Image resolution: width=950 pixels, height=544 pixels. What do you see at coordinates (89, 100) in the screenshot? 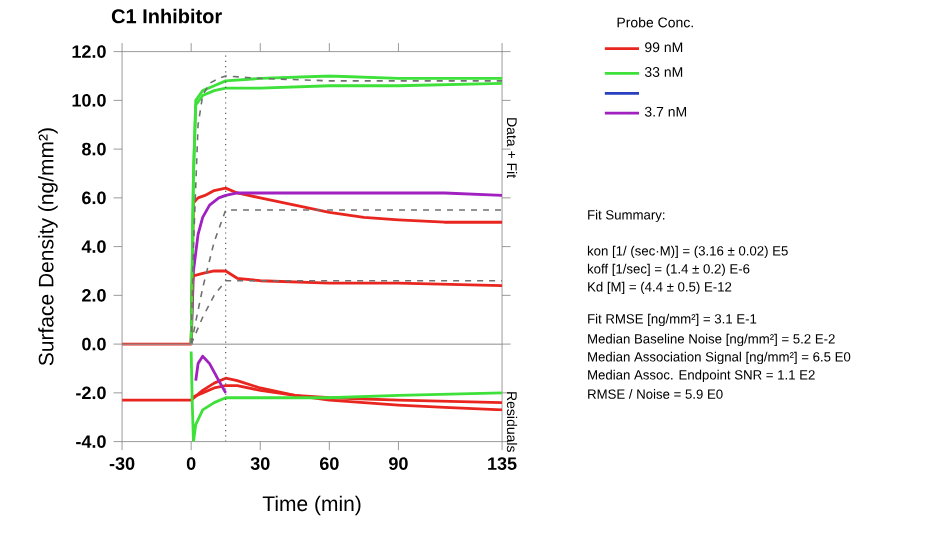
I see `y-tick-label: 10.0` at bounding box center [89, 100].